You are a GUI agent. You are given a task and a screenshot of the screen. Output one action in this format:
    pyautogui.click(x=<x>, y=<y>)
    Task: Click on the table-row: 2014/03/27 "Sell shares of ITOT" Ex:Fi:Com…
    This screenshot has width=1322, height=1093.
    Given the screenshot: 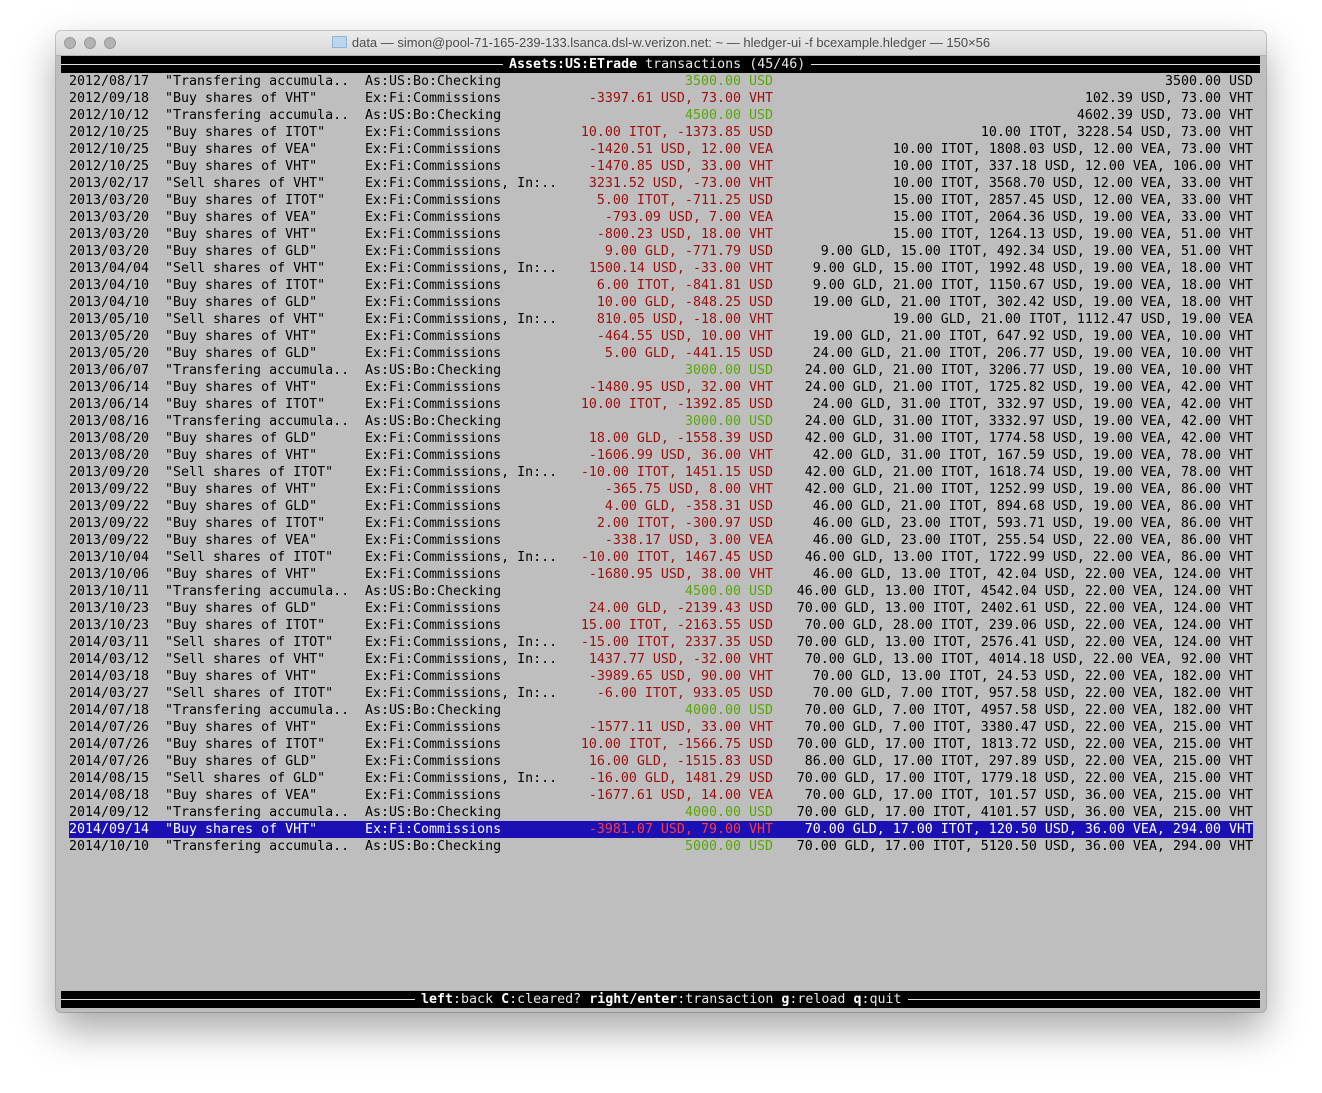 What is the action you would take?
    pyautogui.click(x=661, y=693)
    